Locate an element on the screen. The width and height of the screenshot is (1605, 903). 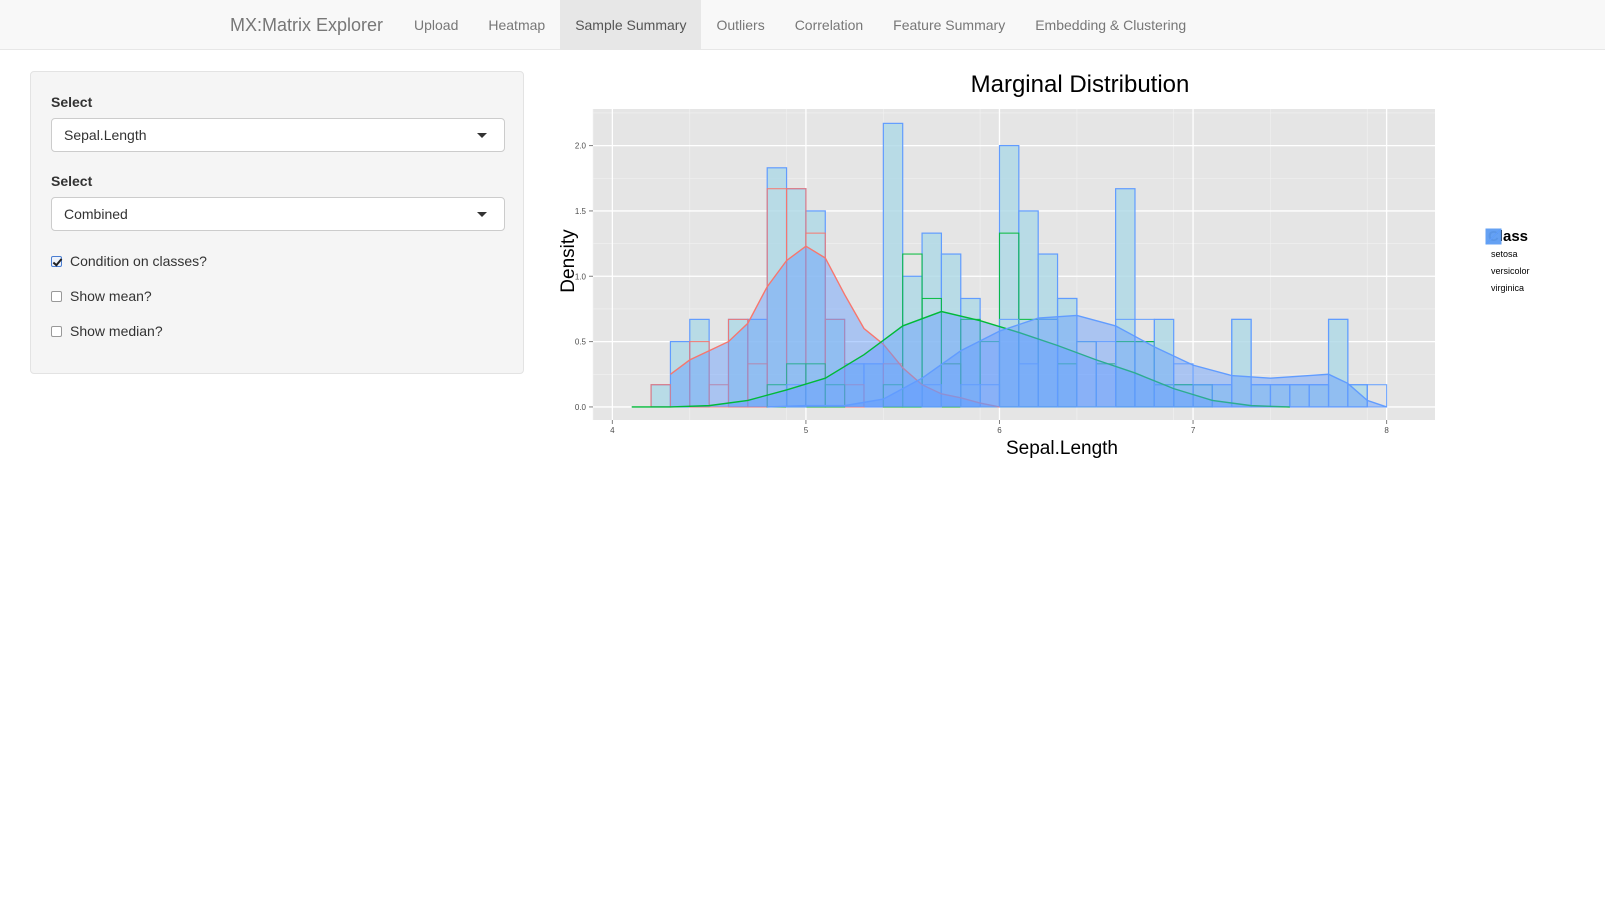
density-area-versicolor is located at coordinates (960, 359).